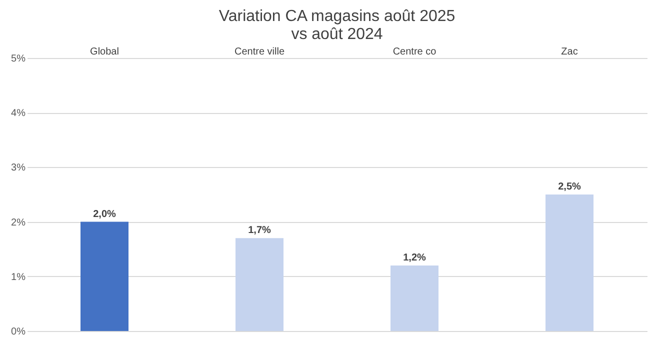 This screenshot has height=344, width=657. Describe the element at coordinates (414, 258) in the screenshot. I see `data-label: 1,2%` at that location.